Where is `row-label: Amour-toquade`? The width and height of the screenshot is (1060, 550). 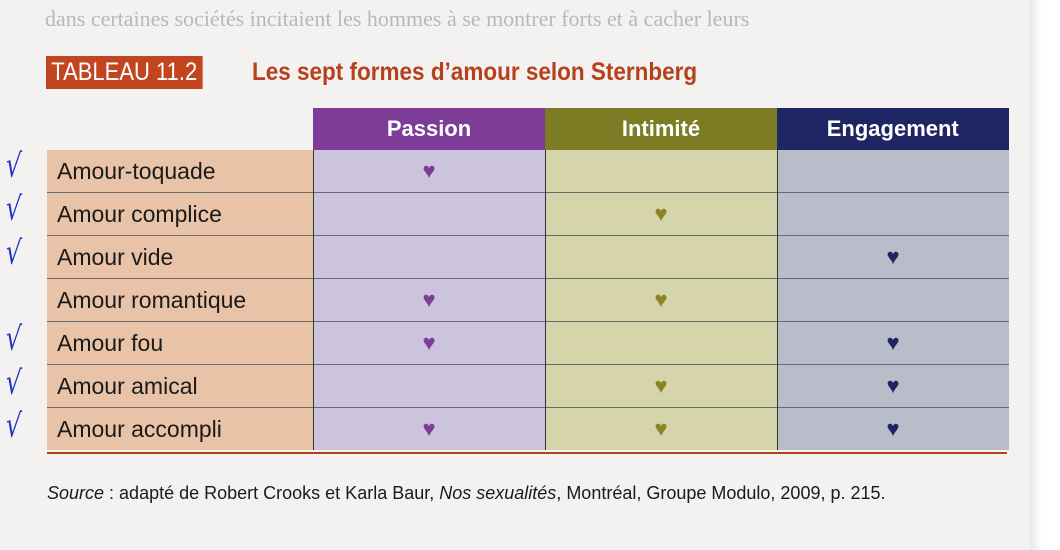
row-label: Amour-toquade is located at coordinates (180, 171).